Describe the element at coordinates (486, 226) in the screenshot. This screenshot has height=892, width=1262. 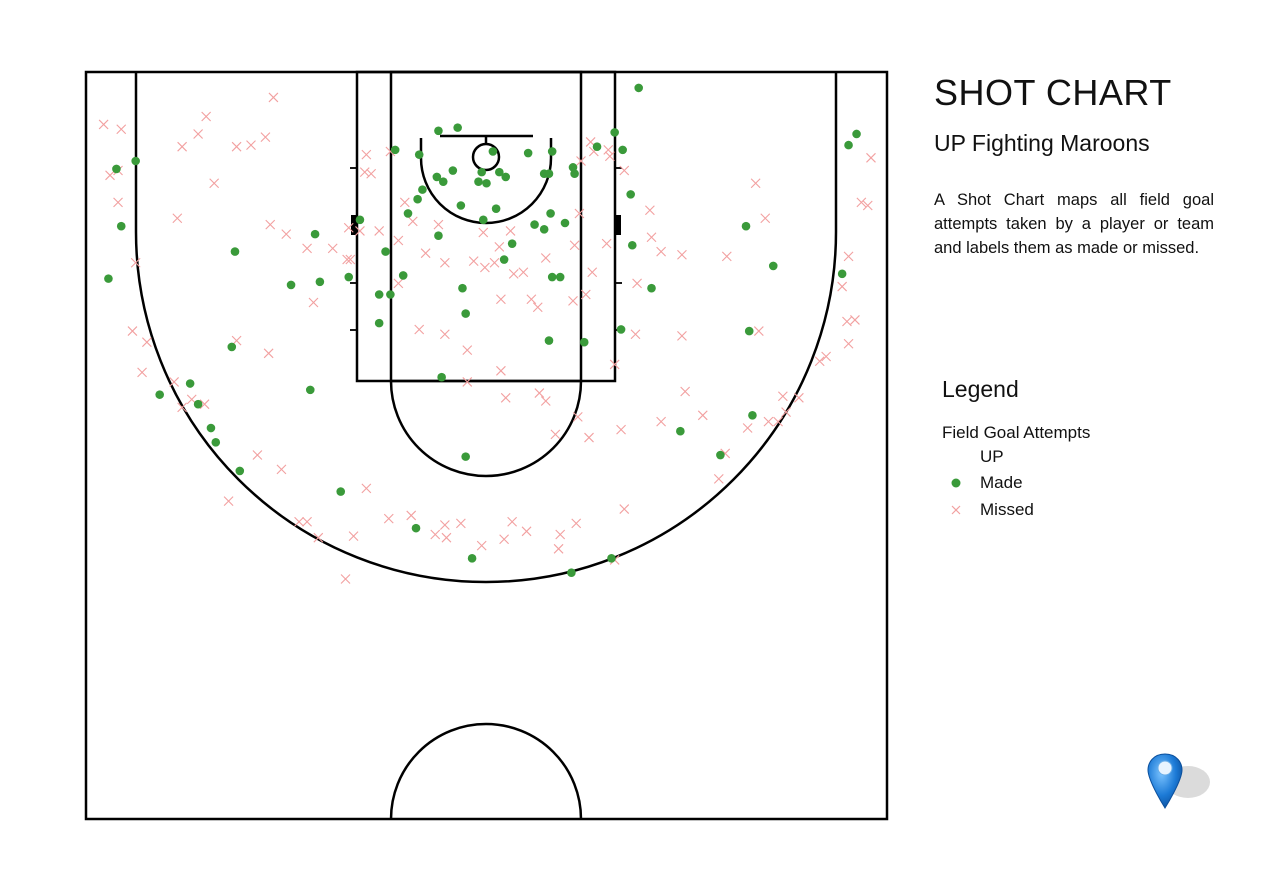
I see `paint-inner` at that location.